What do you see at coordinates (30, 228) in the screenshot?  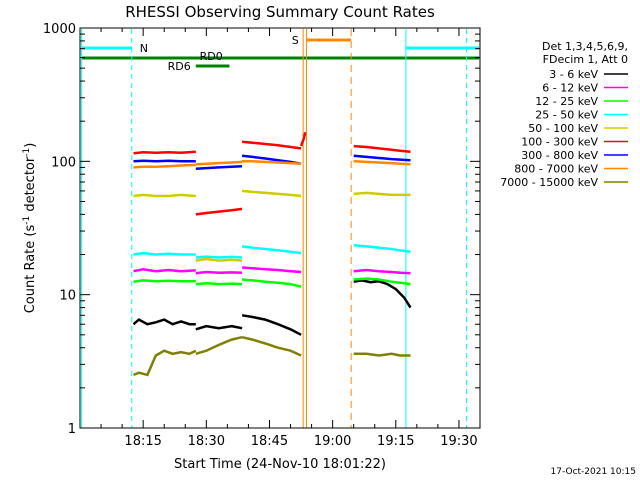 I see `y-axis-label: Count Rate (s-1 detector-1)` at bounding box center [30, 228].